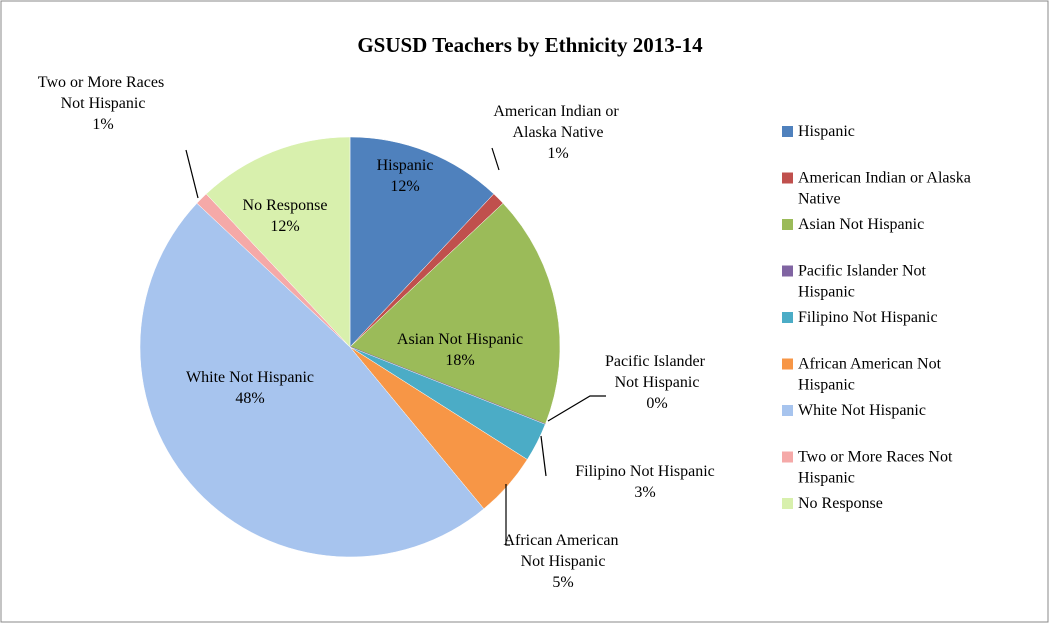 This screenshot has height=624, width=1050. Describe the element at coordinates (868, 317) in the screenshot. I see `legend-label: Filipino Not Hispanic` at that location.